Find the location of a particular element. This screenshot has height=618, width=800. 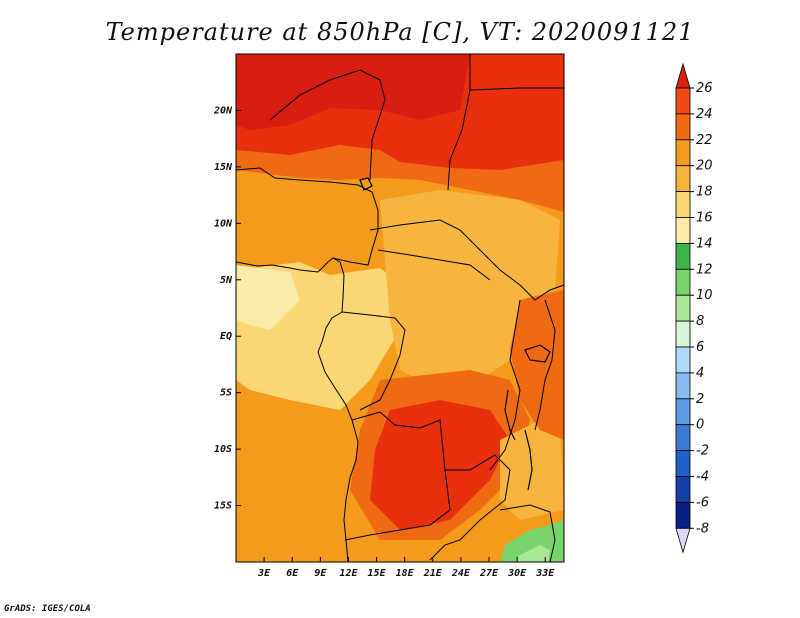

lon-tick-label: 18E is located at coordinates (405, 573).